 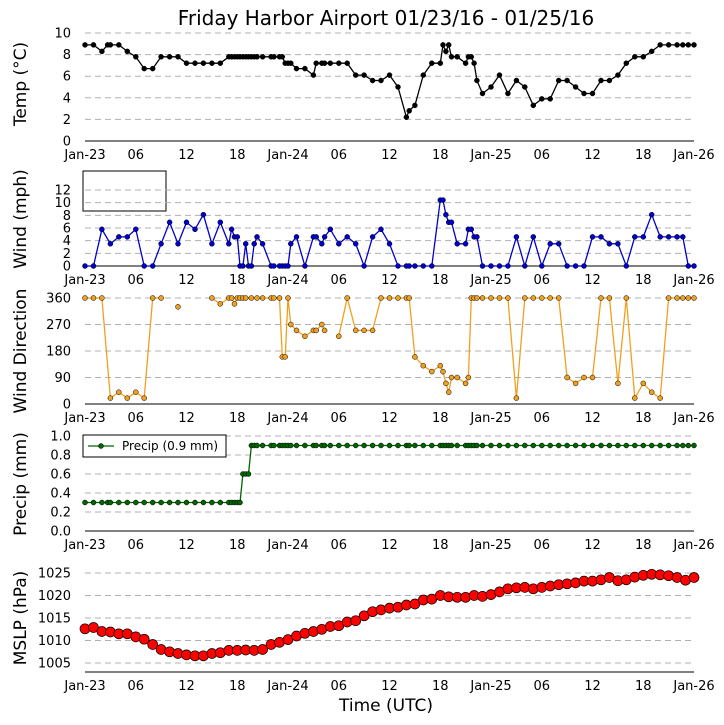 What do you see at coordinates (67, 77) in the screenshot?
I see `y-tick-label: 6` at bounding box center [67, 77].